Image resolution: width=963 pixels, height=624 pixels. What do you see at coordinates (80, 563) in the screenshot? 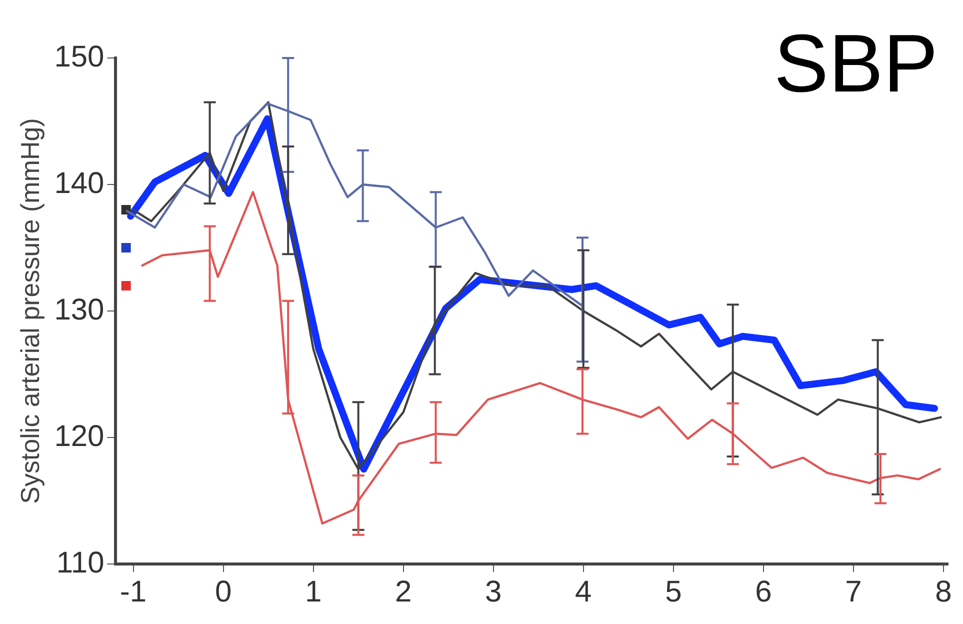
I see `y-tick-label: 110` at bounding box center [80, 563].